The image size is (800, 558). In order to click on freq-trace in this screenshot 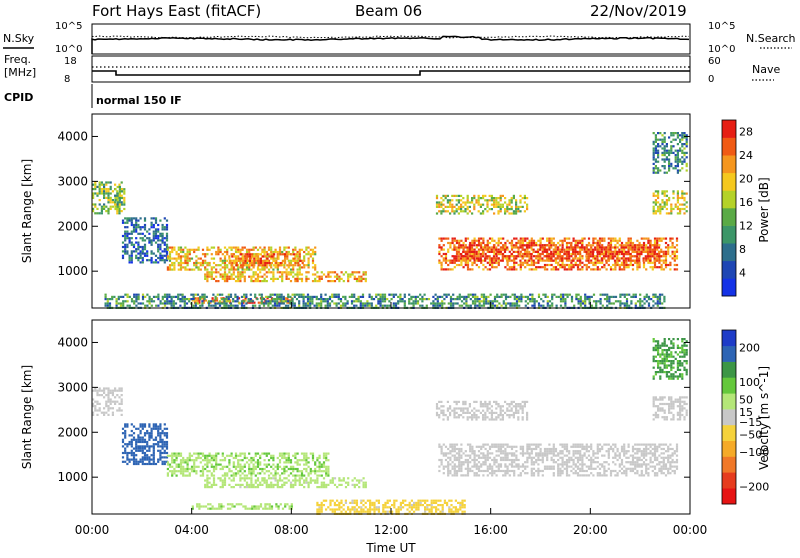, I will do `click(391, 73)`.